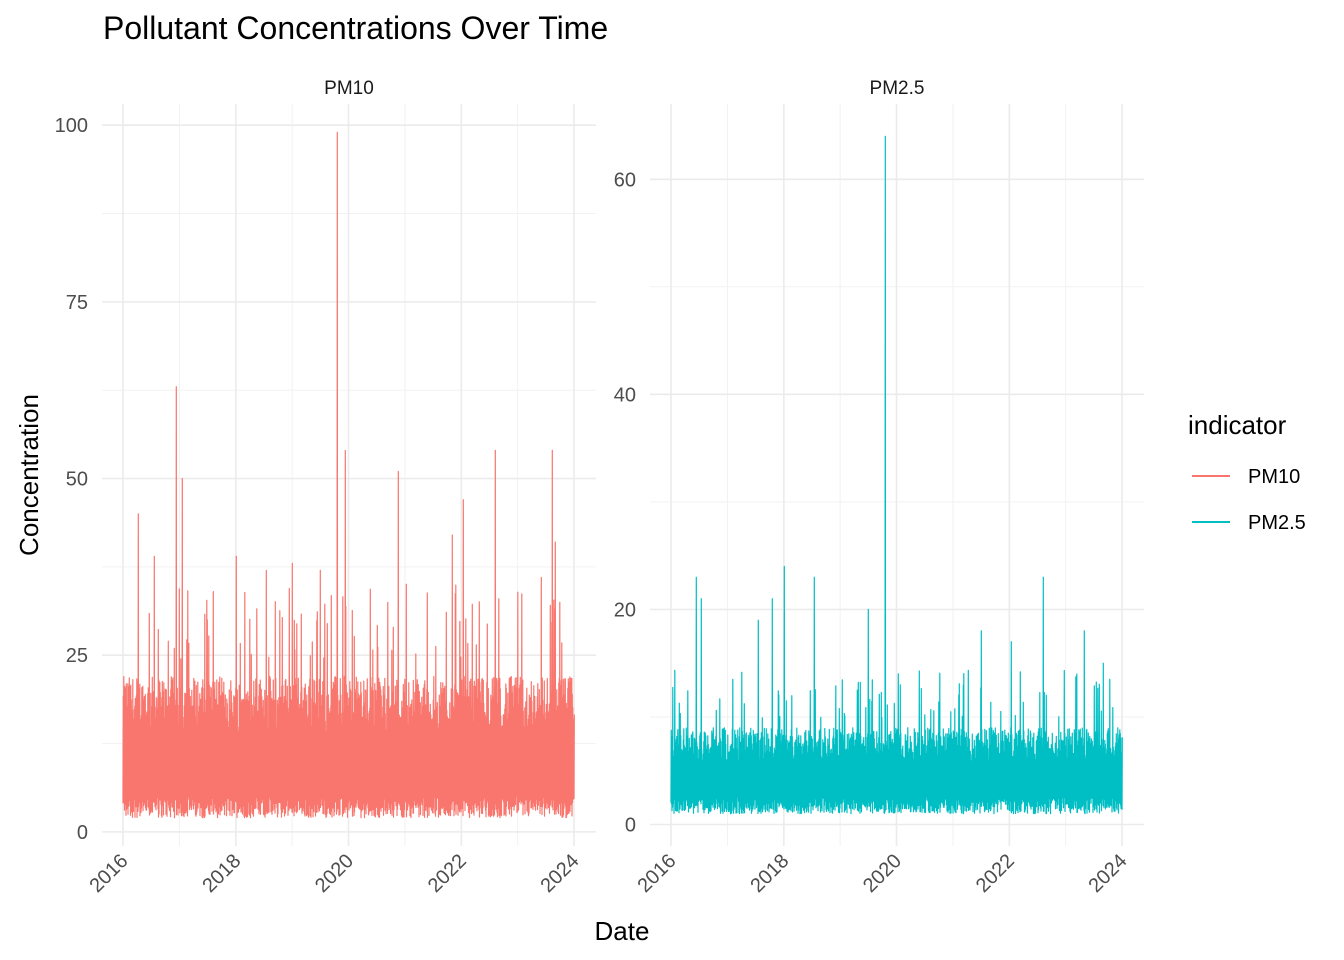  What do you see at coordinates (356, 28) in the screenshot?
I see `chart-title: Pollutant Concentrations Over Time` at bounding box center [356, 28].